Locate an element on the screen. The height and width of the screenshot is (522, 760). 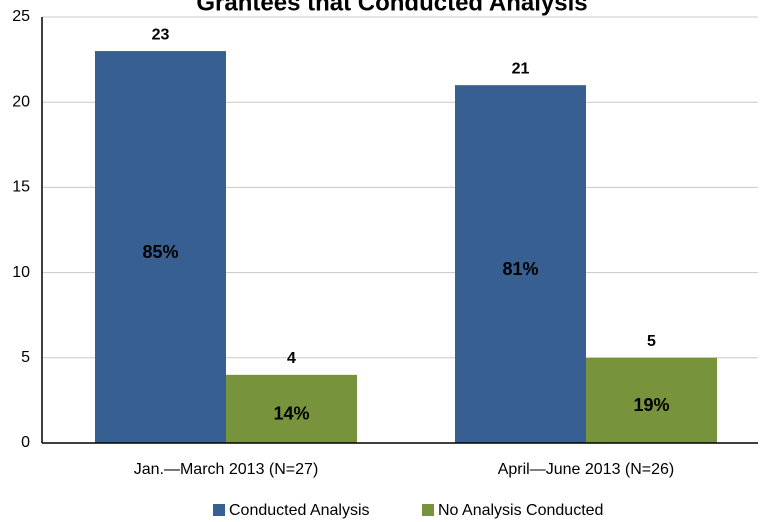
y-tick-label: 20 is located at coordinates (21, 101).